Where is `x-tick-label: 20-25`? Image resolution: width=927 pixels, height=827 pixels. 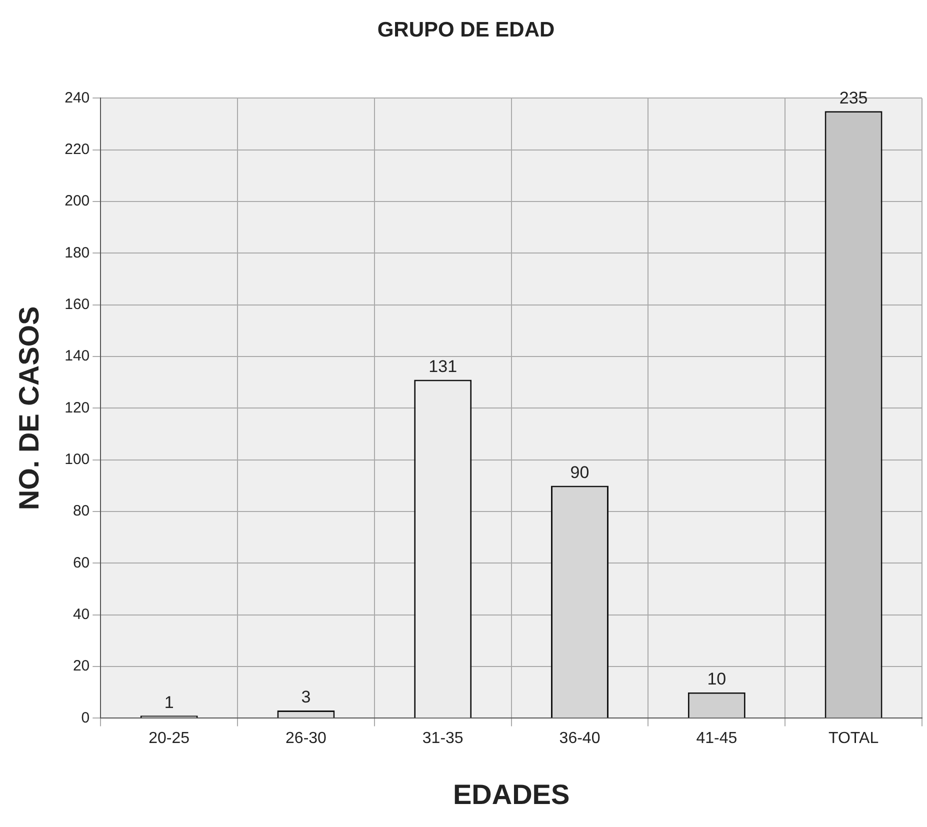
x-tick-label: 20-25 is located at coordinates (169, 739).